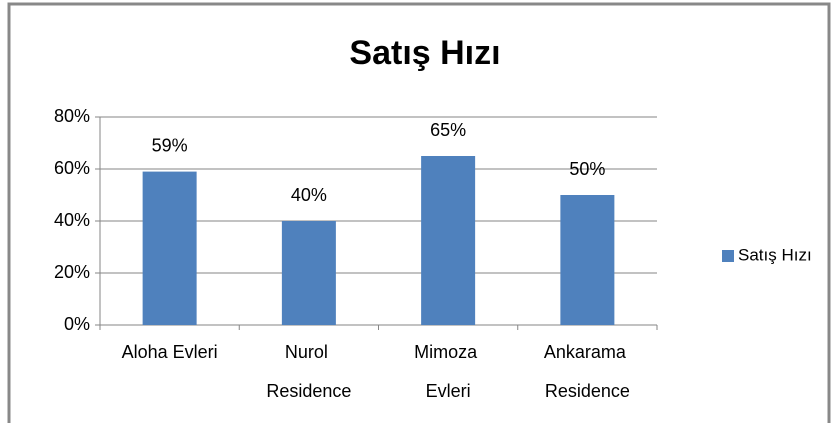 The width and height of the screenshot is (833, 423). Describe the element at coordinates (72, 116) in the screenshot. I see `y-tick-label: 80%` at that location.